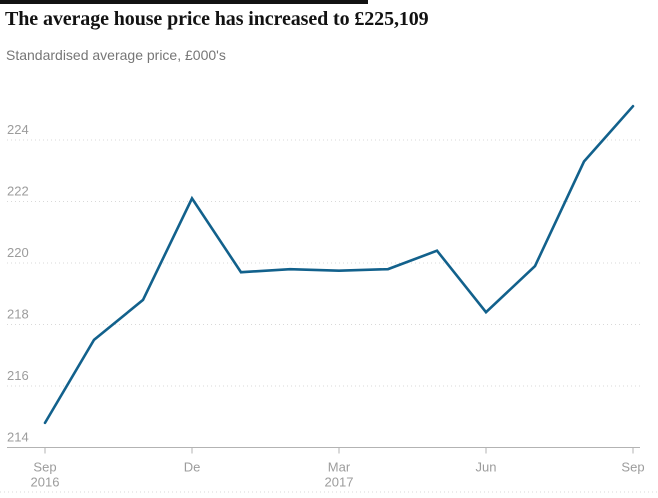 The width and height of the screenshot is (658, 498). Describe the element at coordinates (18, 314) in the screenshot. I see `y-tick-label: 218` at that location.